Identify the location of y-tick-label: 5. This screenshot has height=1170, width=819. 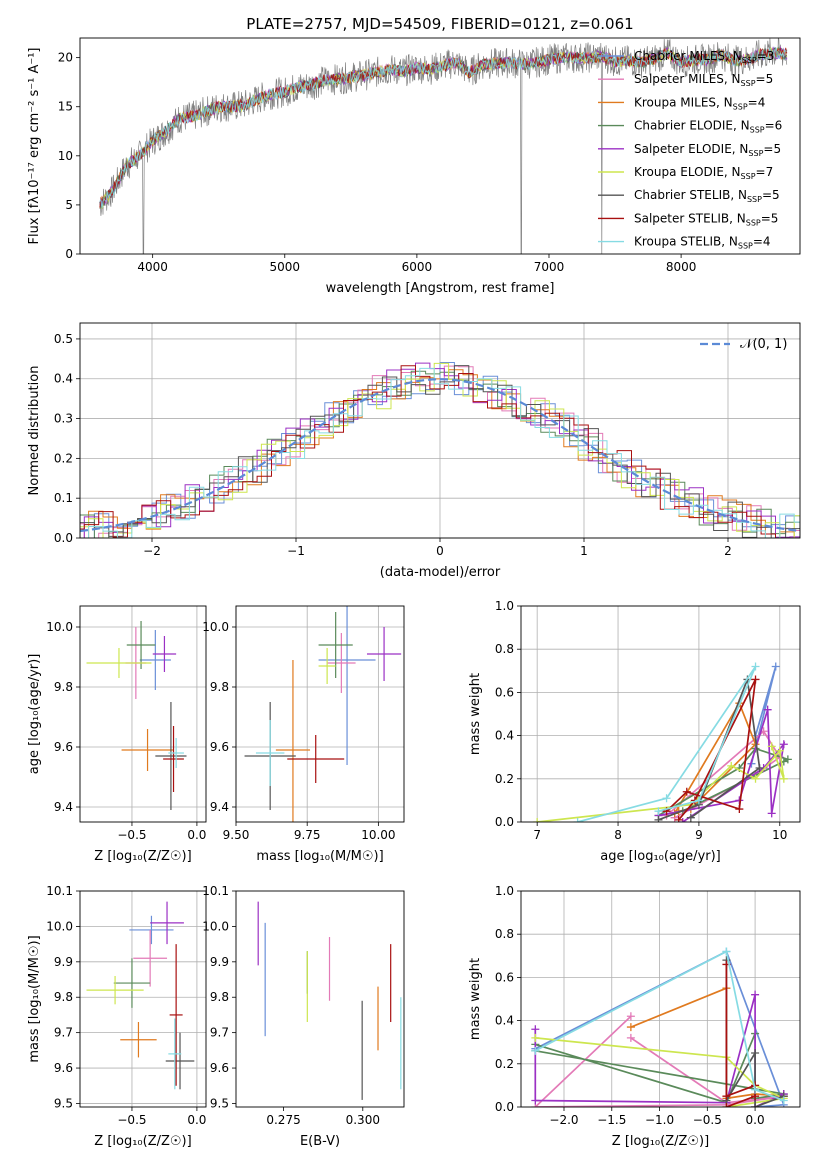
(69, 205).